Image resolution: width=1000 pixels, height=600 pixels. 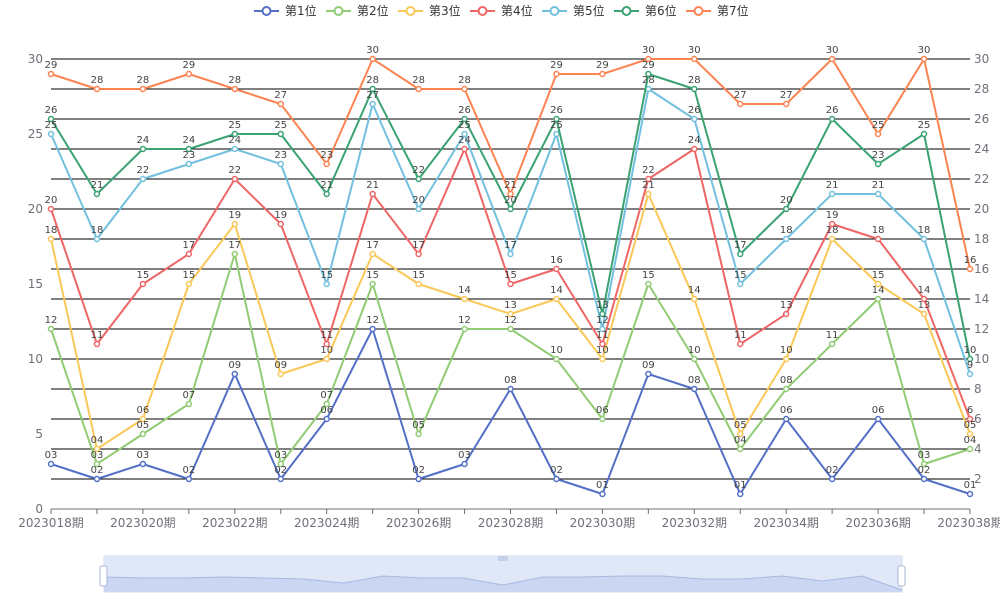 What do you see at coordinates (503, 558) in the screenshot?
I see `zoom-drag-grip` at bounding box center [503, 558].